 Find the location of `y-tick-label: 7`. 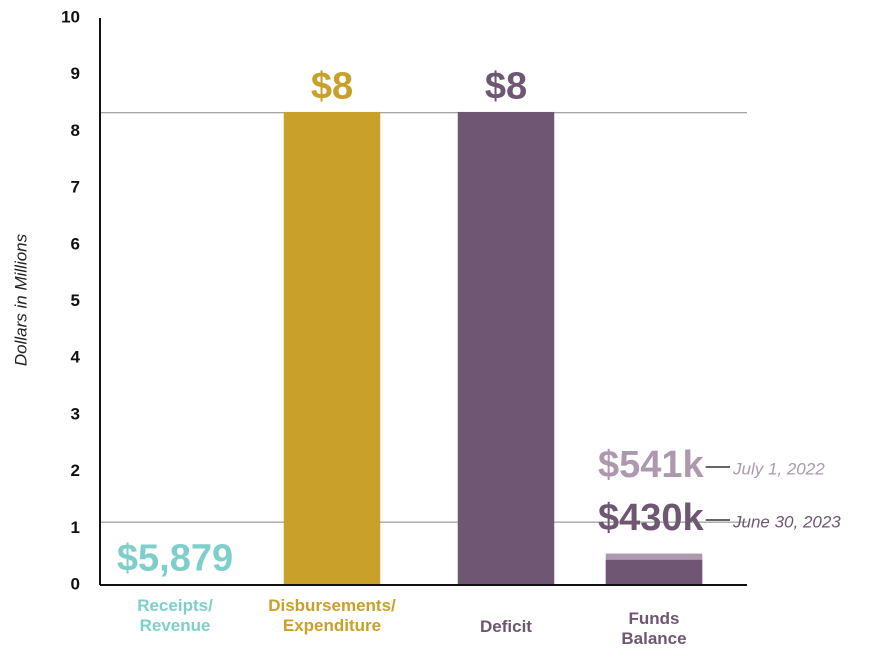

y-tick-label: 7 is located at coordinates (75, 187).